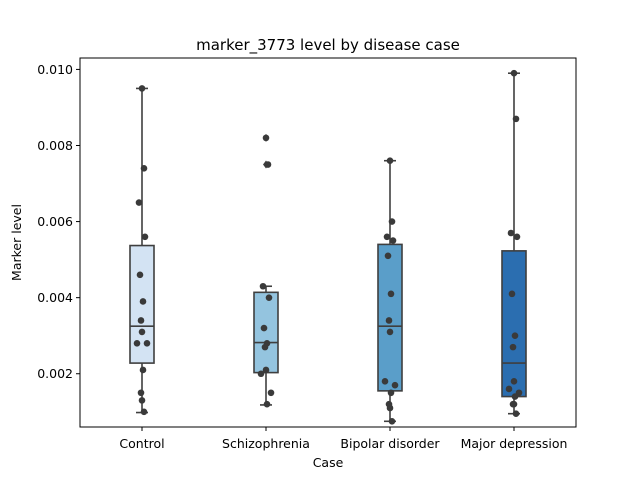 Image resolution: width=640 pixels, height=480 pixels. Describe the element at coordinates (328, 45) in the screenshot. I see `chart-title: marker_3773 level by disease case` at that location.